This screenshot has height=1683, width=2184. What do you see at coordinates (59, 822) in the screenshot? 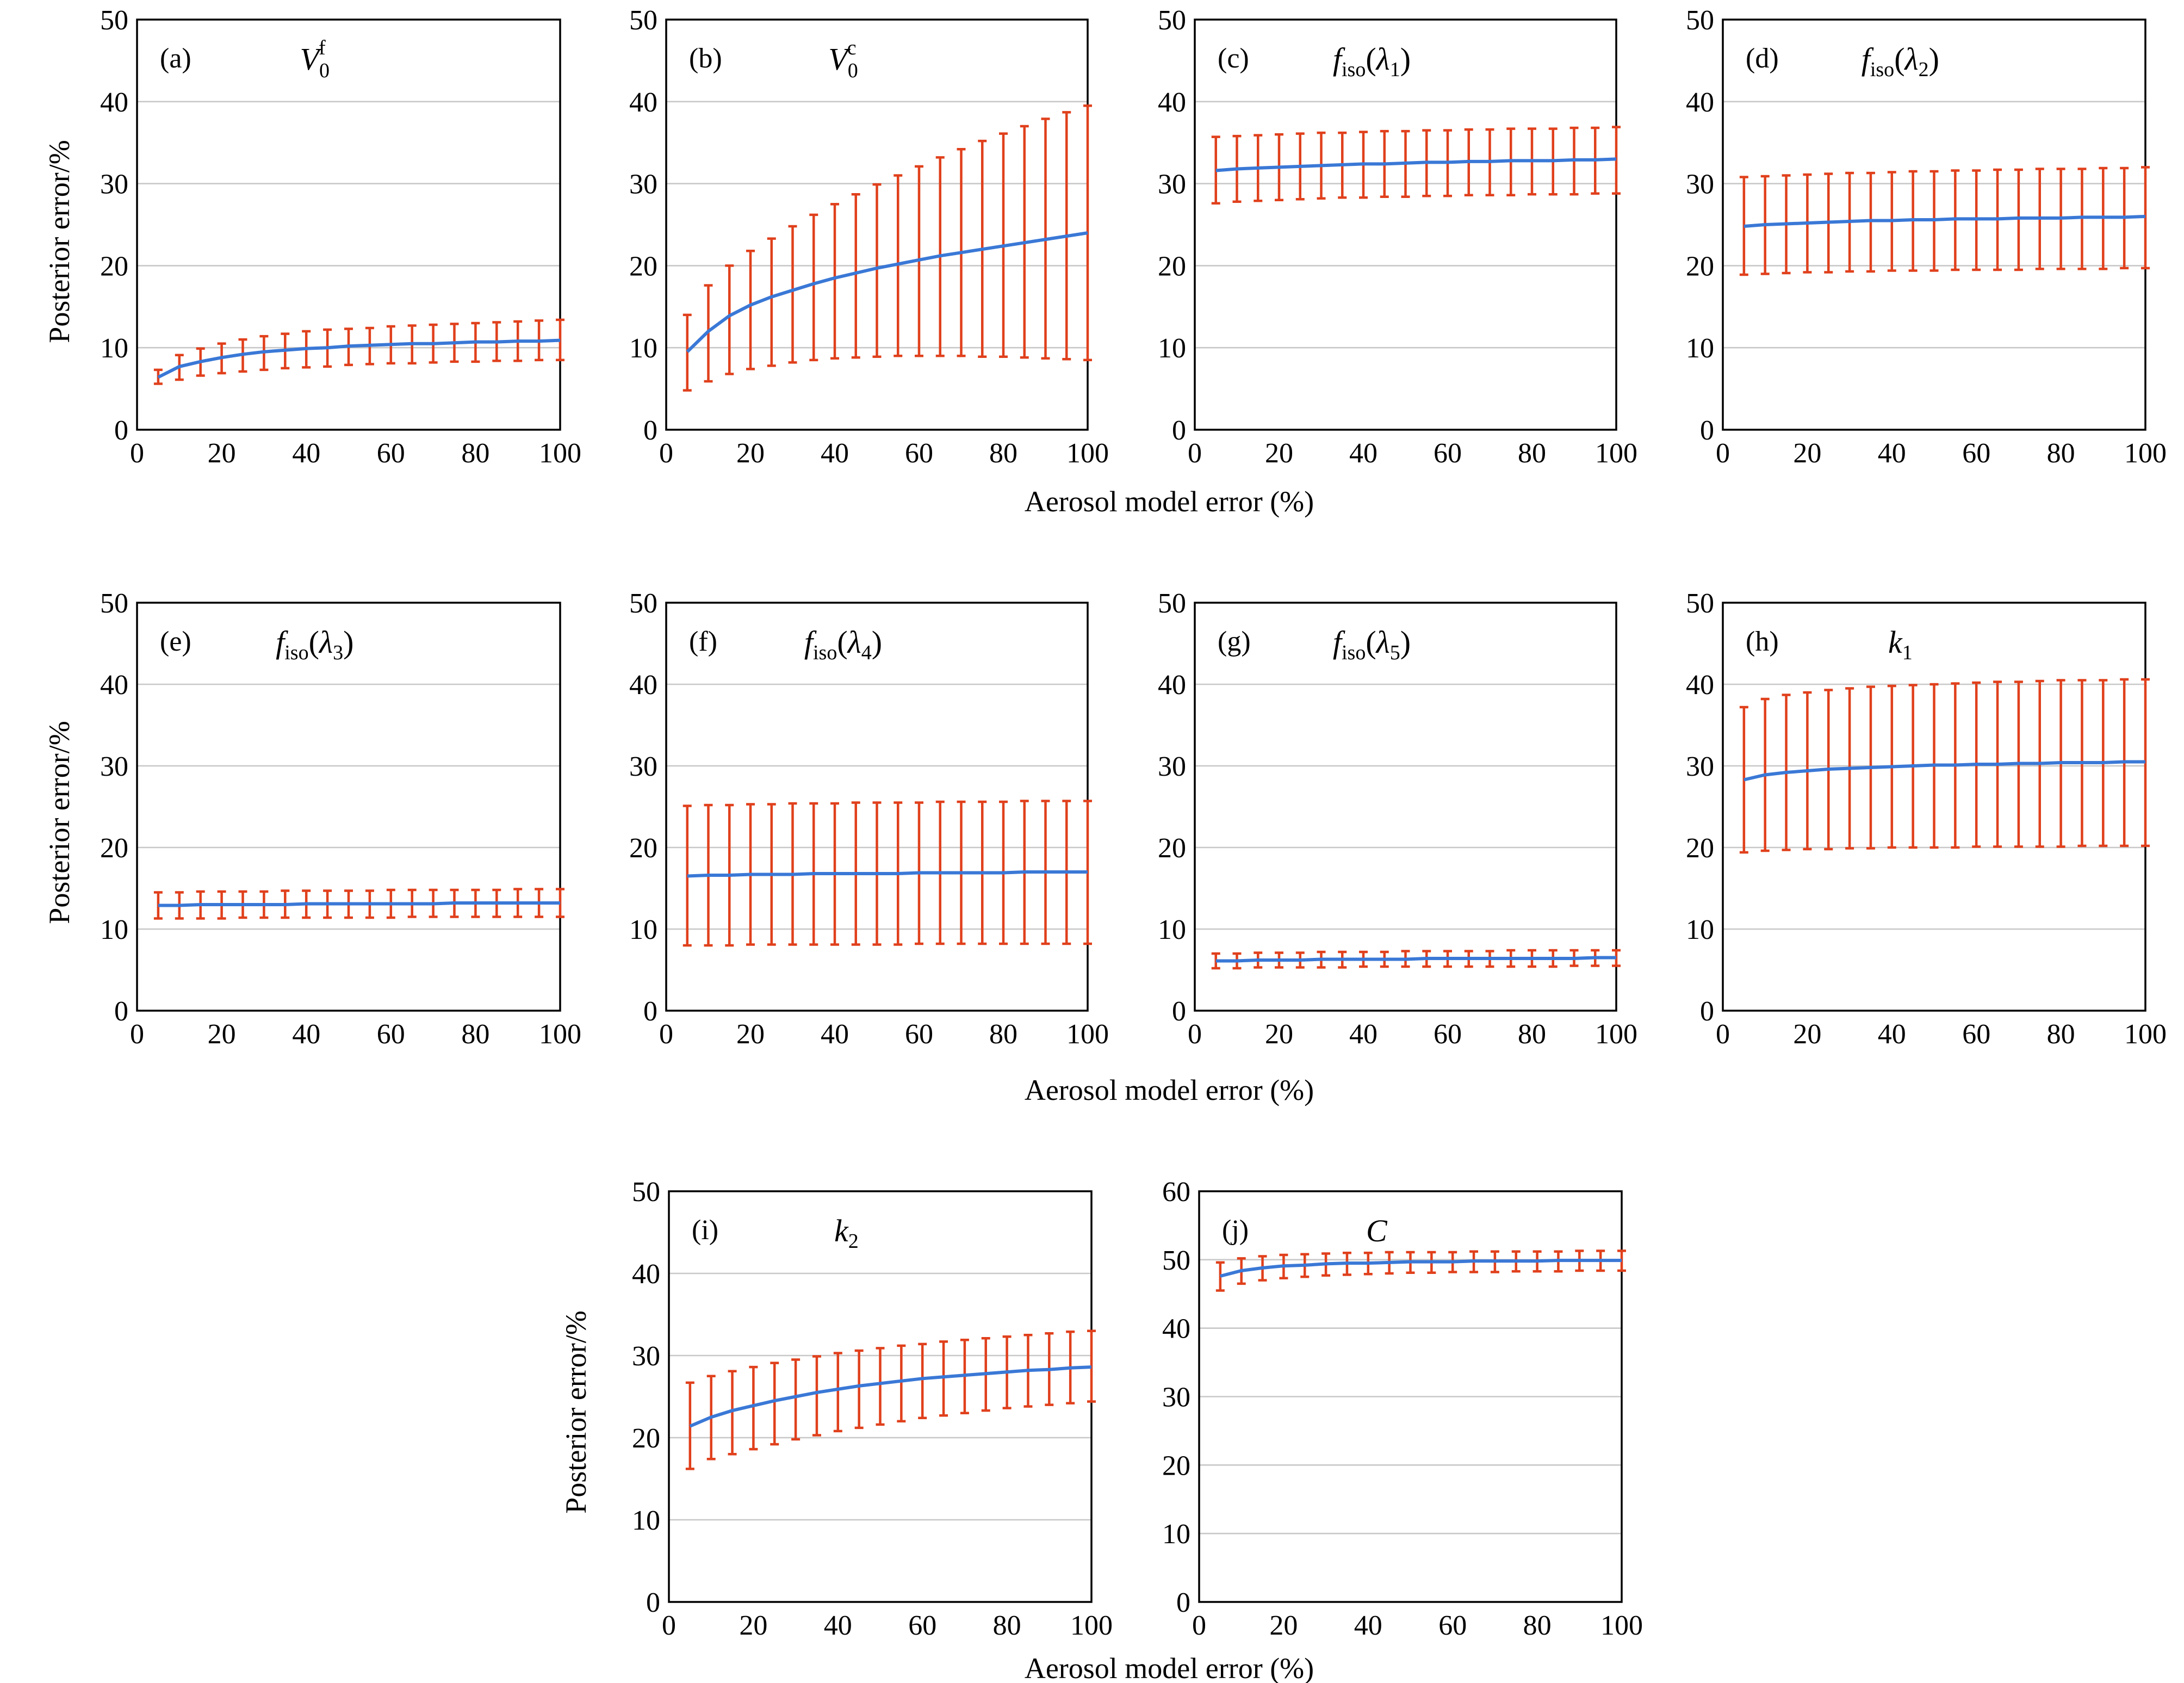
I see `shared-y-axis-label-row-2: Posterior error/%` at bounding box center [59, 822].